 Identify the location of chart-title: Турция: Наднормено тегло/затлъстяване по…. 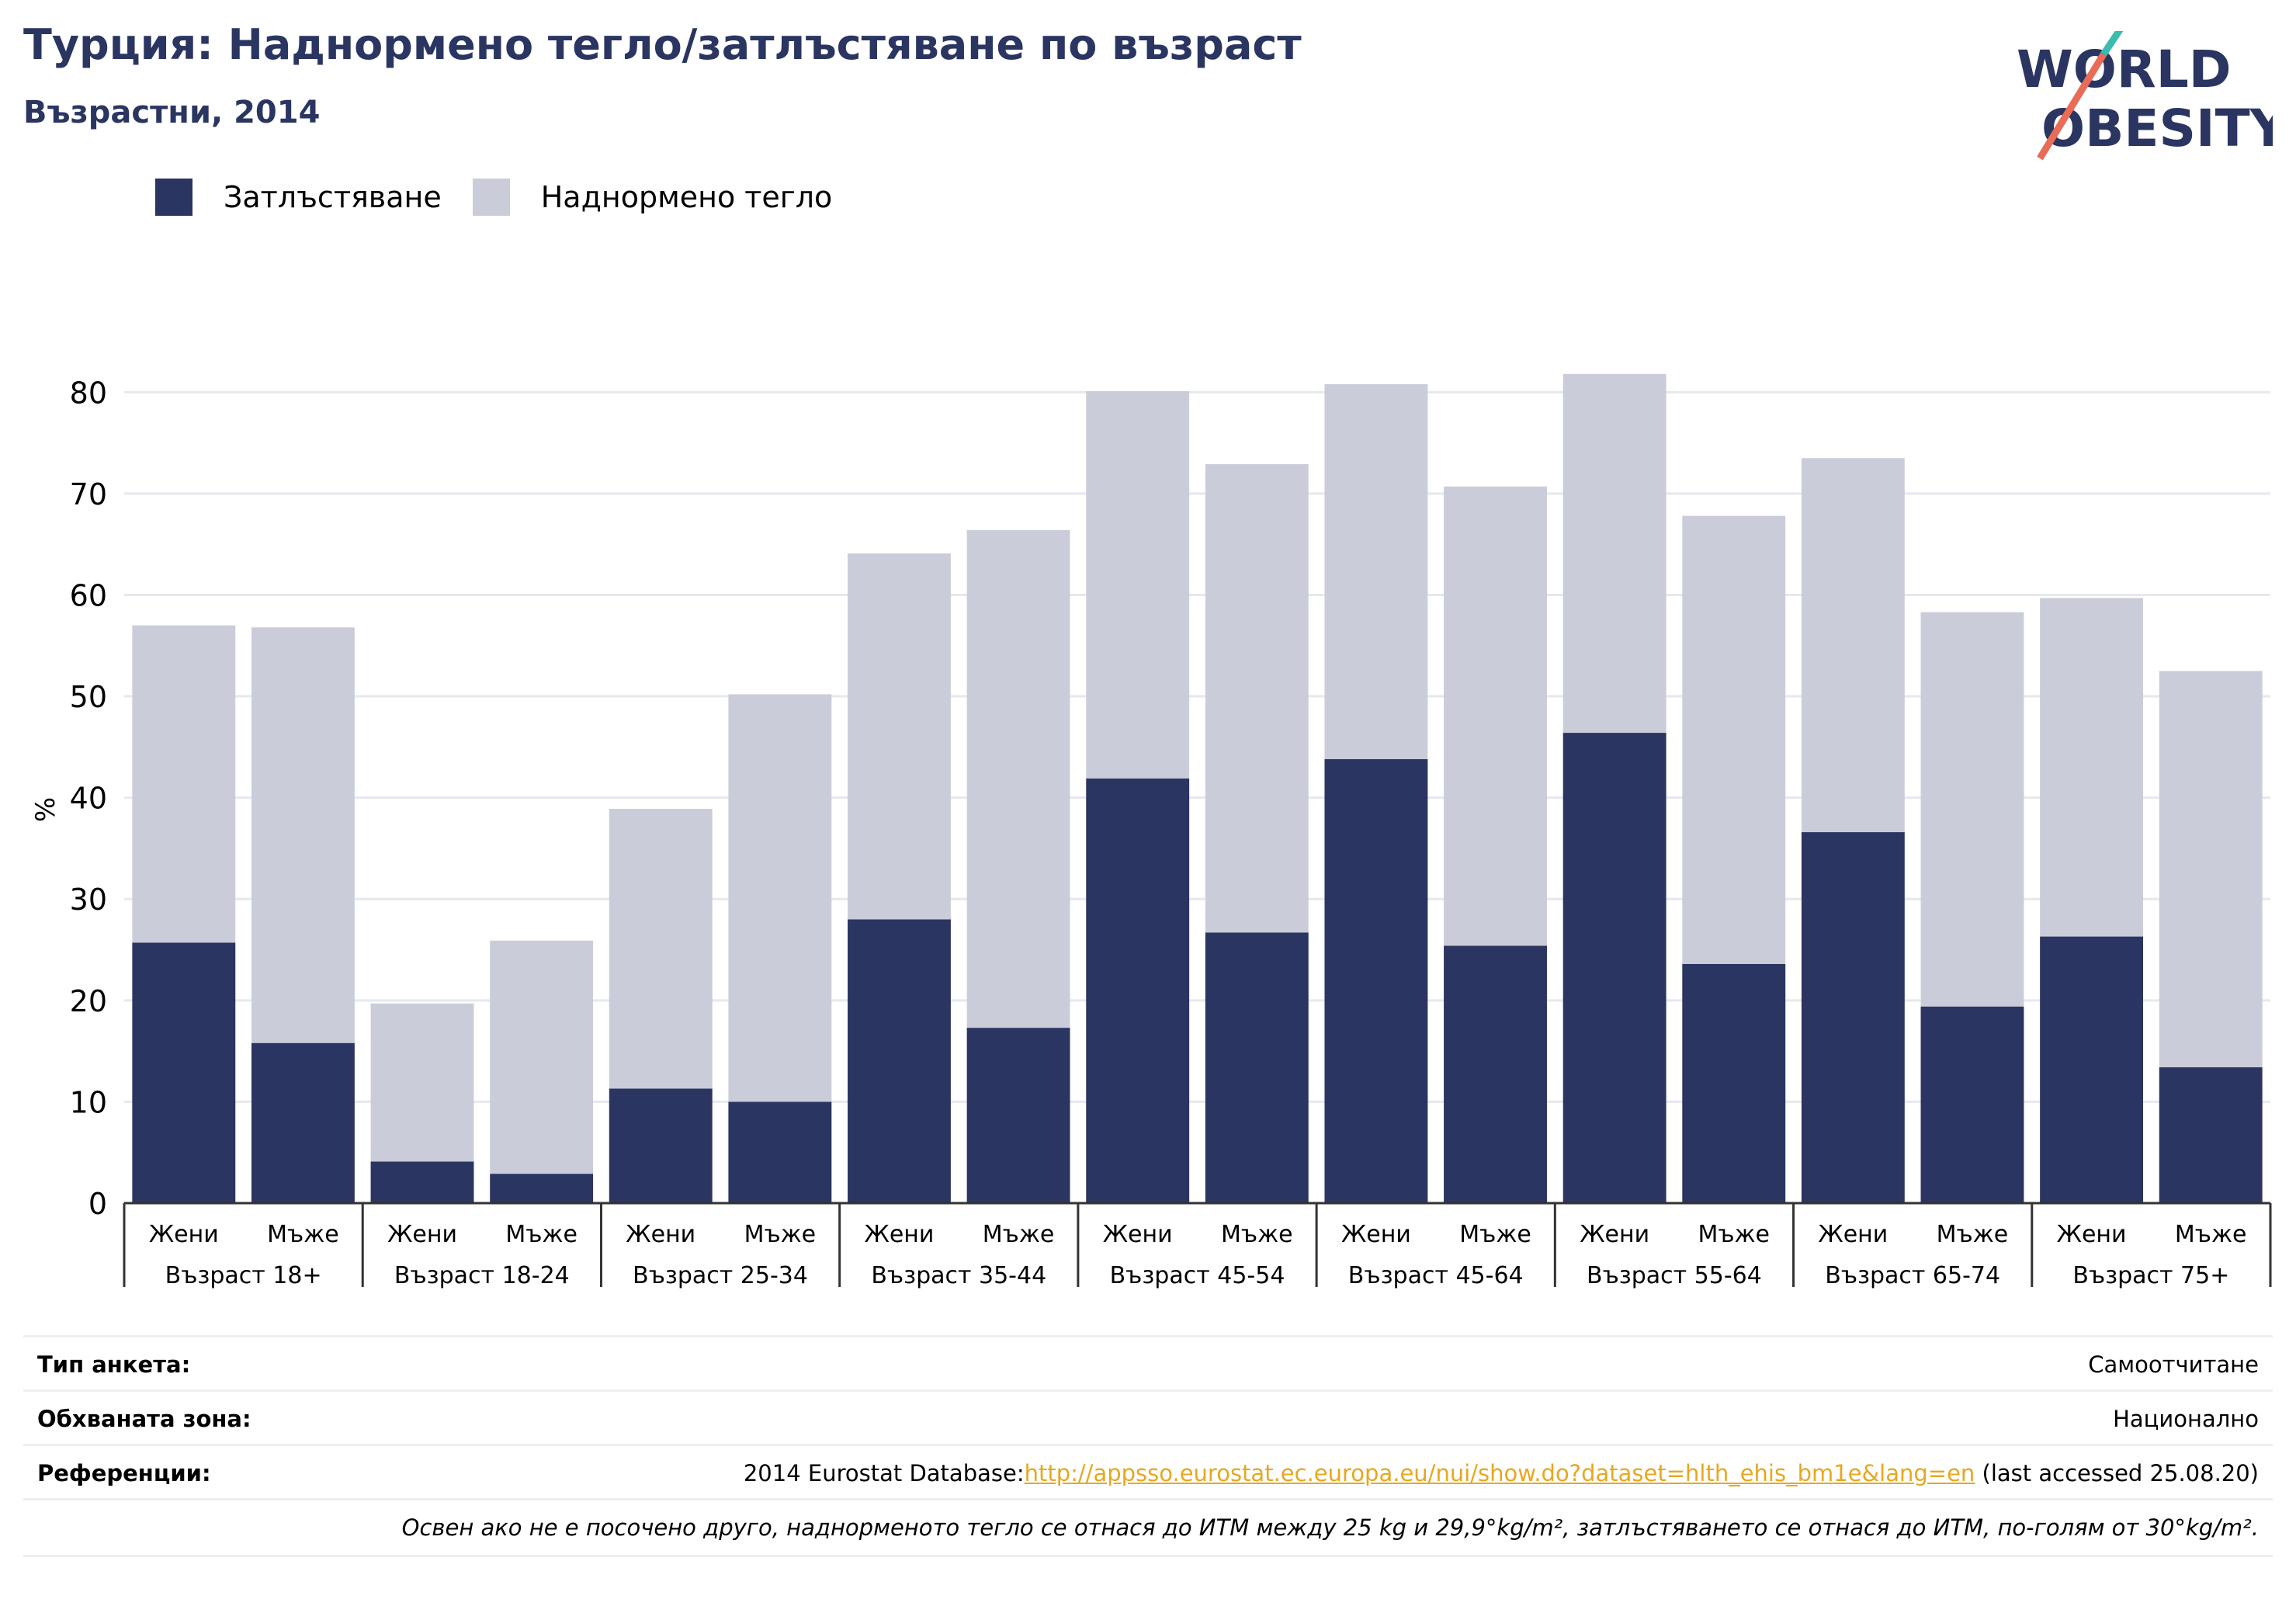
(662, 44).